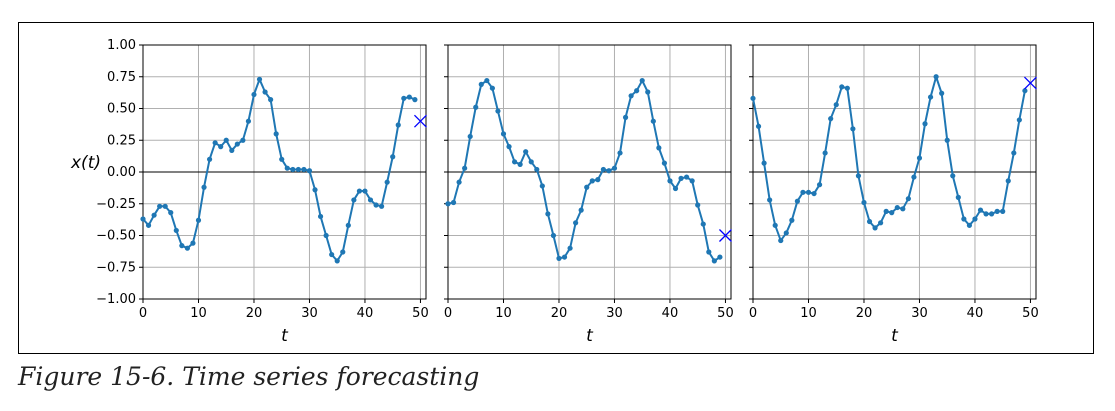 This screenshot has width=1115, height=411. What do you see at coordinates (121, 140) in the screenshot?
I see `y-tick-label: 0.25` at bounding box center [121, 140].